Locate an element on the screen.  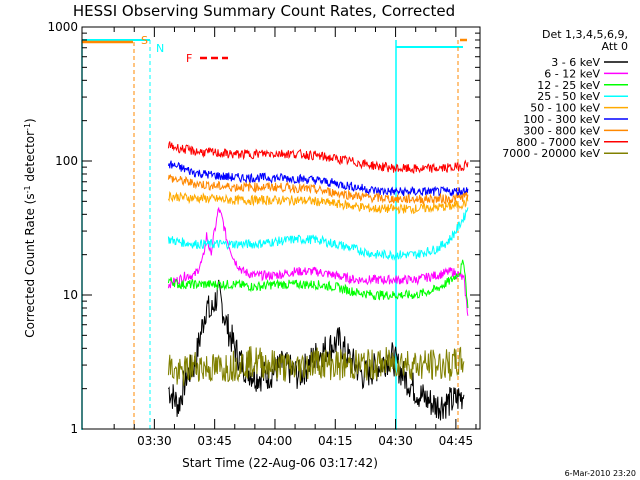
x-tick-label-4: 04:30 is located at coordinates (395, 441).